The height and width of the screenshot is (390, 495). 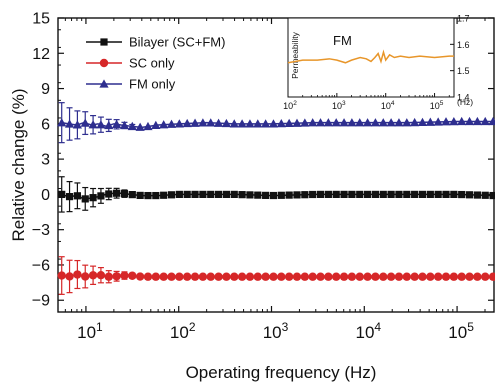 I want to click on inset-y-tick-label: 1.7, so click(x=463, y=19).